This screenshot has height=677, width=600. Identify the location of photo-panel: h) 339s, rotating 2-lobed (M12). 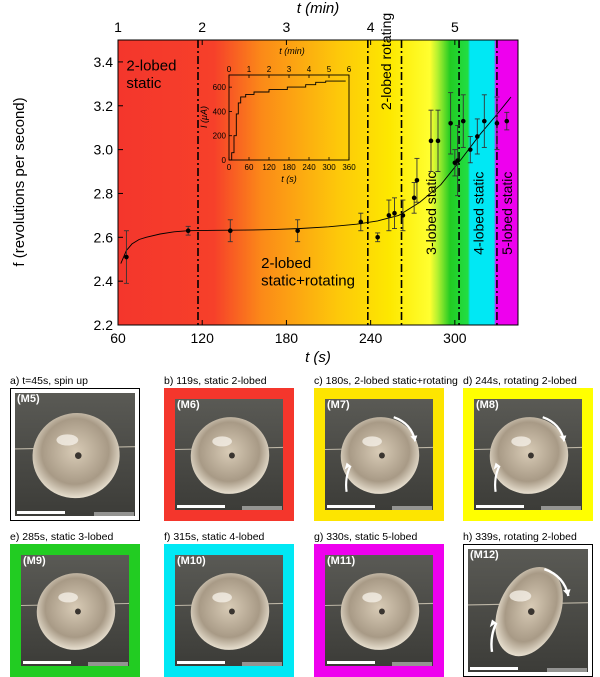
(528, 603).